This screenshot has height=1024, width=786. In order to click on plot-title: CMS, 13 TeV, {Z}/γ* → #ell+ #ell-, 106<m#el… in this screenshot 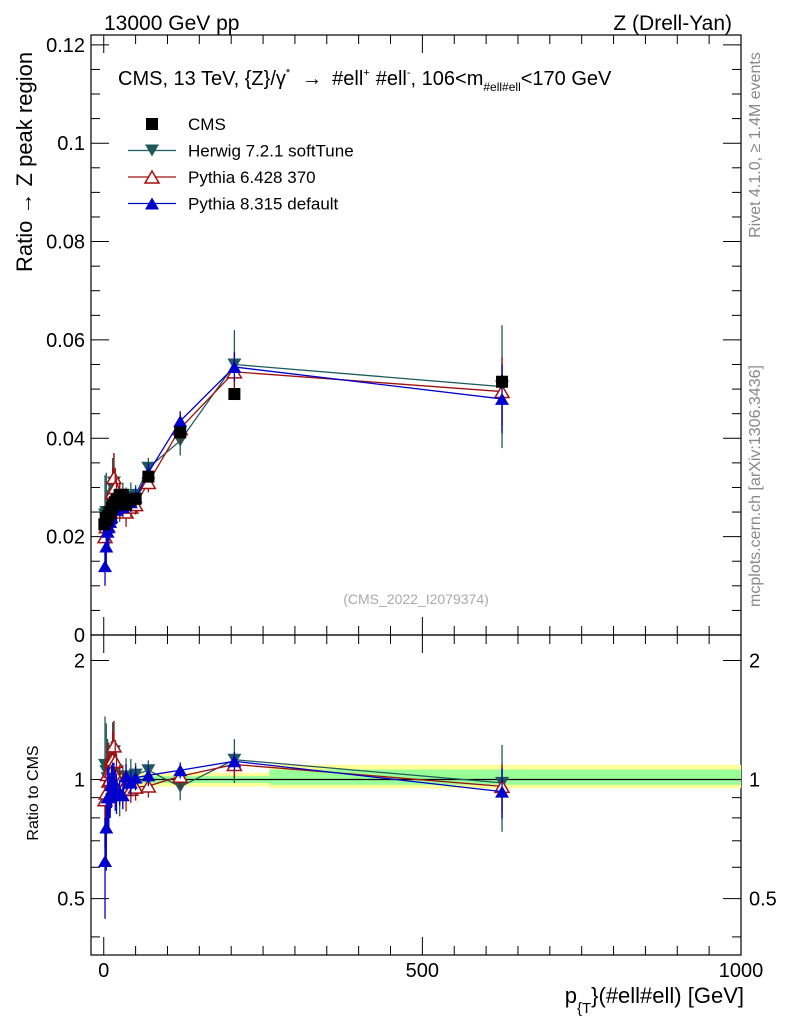, I will do `click(365, 80)`.